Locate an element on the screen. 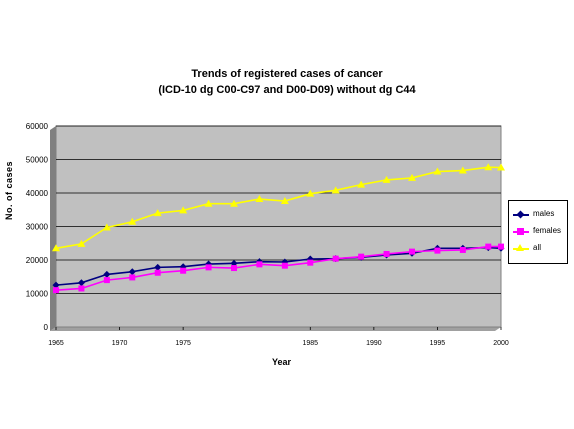 This screenshot has height=429, width=574. y-axis-label: No. of cases is located at coordinates (9, 190).